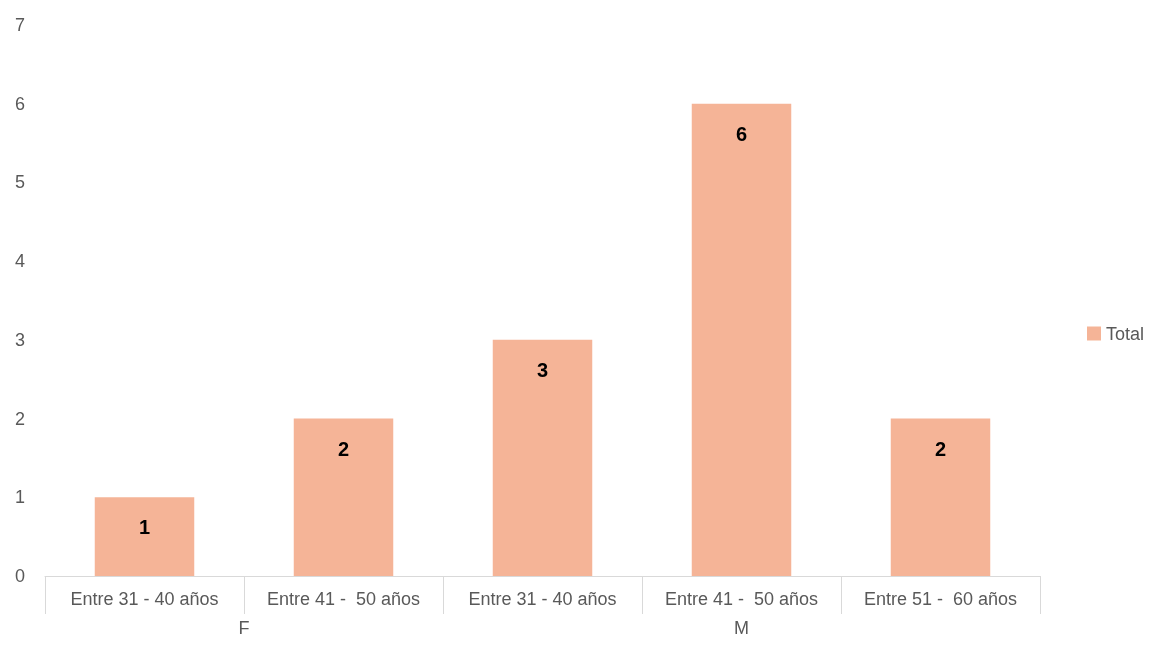  I want to click on y-tick-label: 3, so click(19, 339).